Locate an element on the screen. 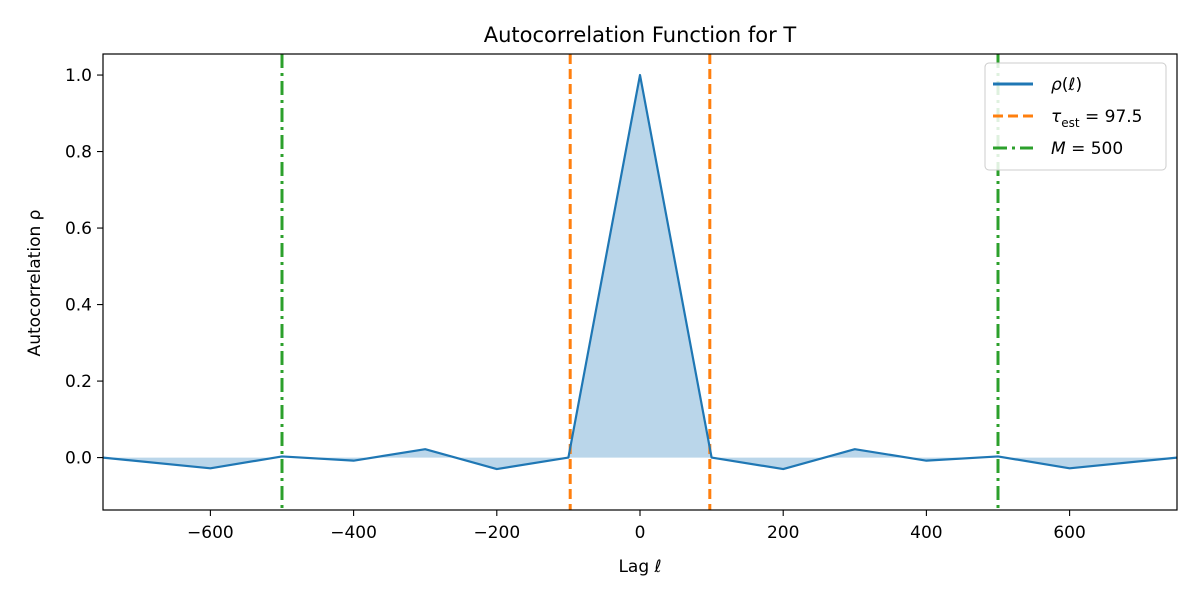  y-tick-label: 0.2 is located at coordinates (78, 382).